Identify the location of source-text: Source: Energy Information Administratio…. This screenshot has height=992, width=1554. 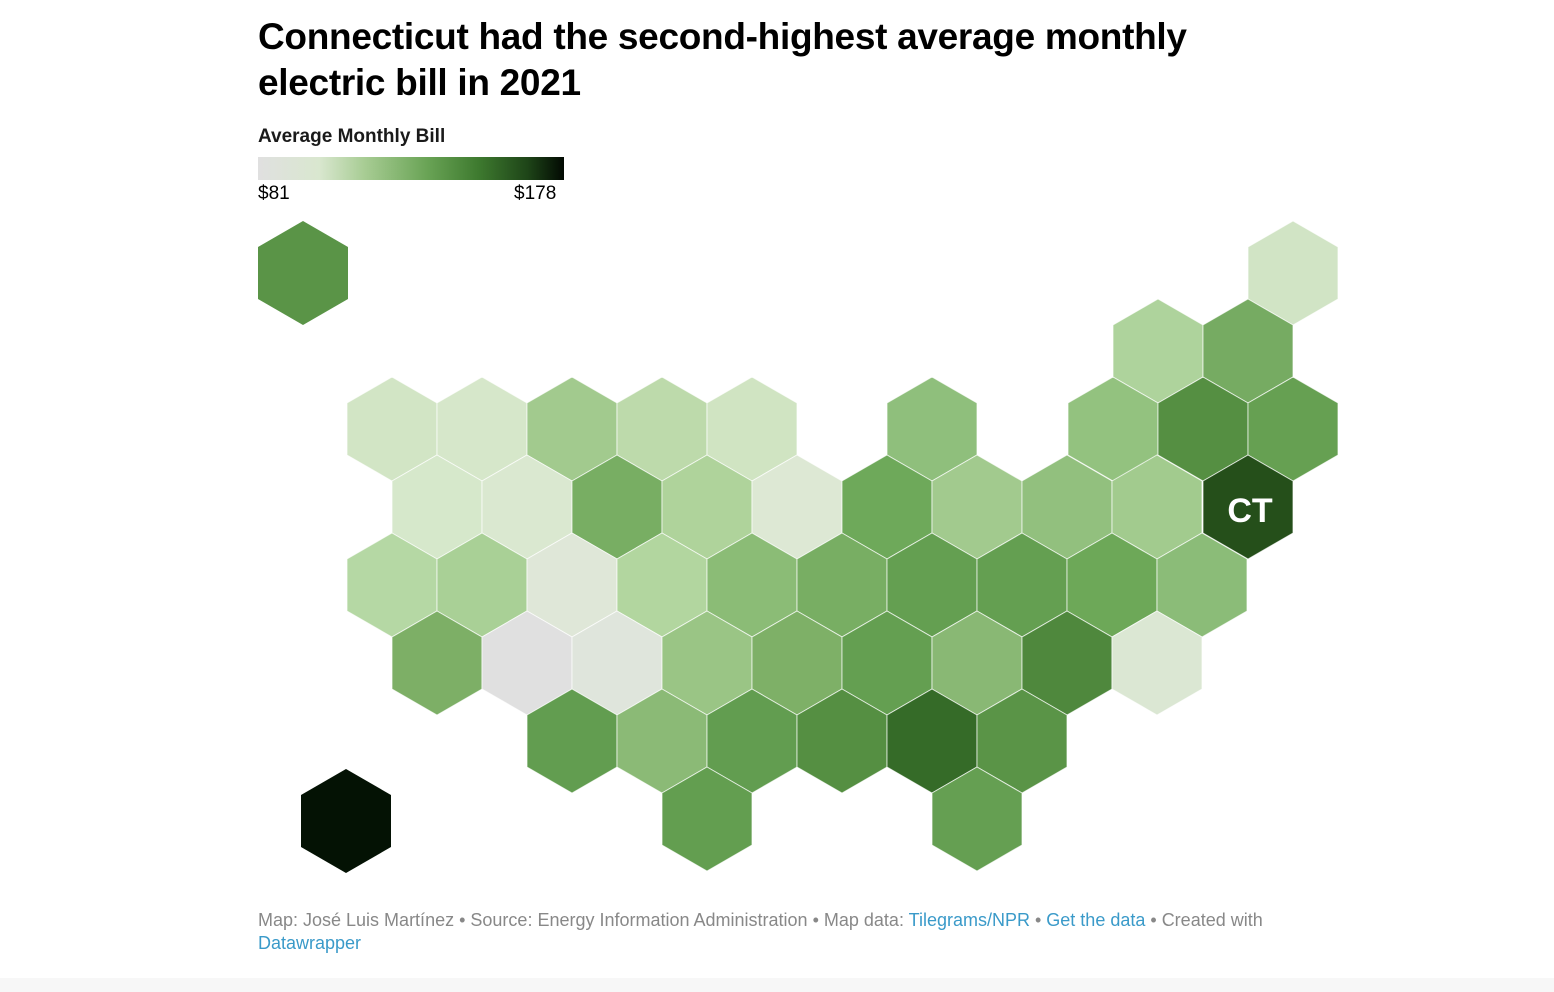
(639, 920).